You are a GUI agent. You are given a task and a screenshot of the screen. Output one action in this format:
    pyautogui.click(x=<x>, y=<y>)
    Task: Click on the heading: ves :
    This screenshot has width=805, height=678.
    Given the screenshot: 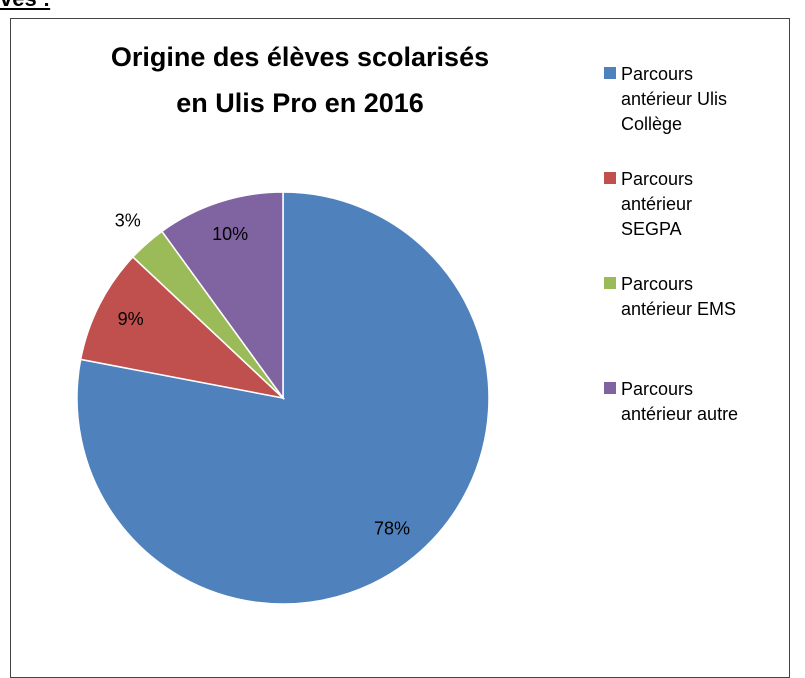 What is the action you would take?
    pyautogui.click(x=25, y=6)
    